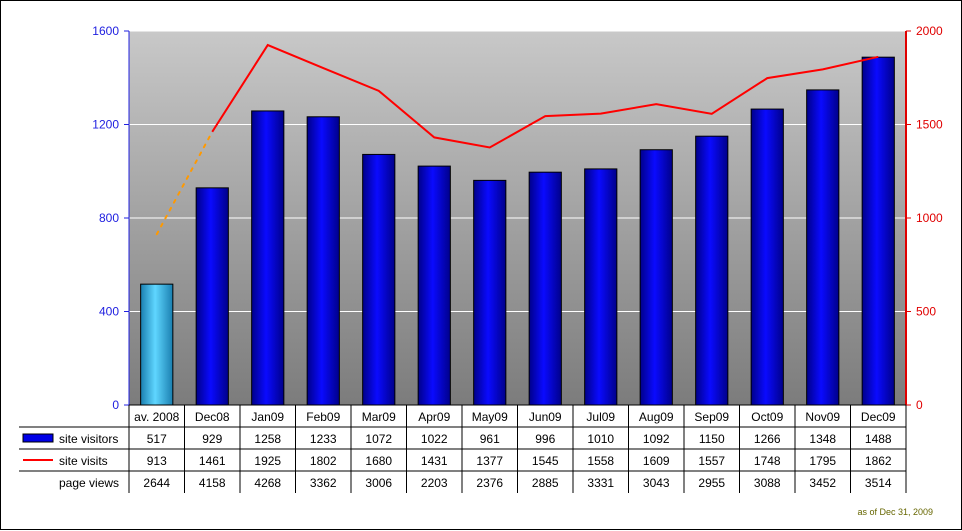 The width and height of the screenshot is (962, 531). I want to click on legend-key-bar, so click(38, 438).